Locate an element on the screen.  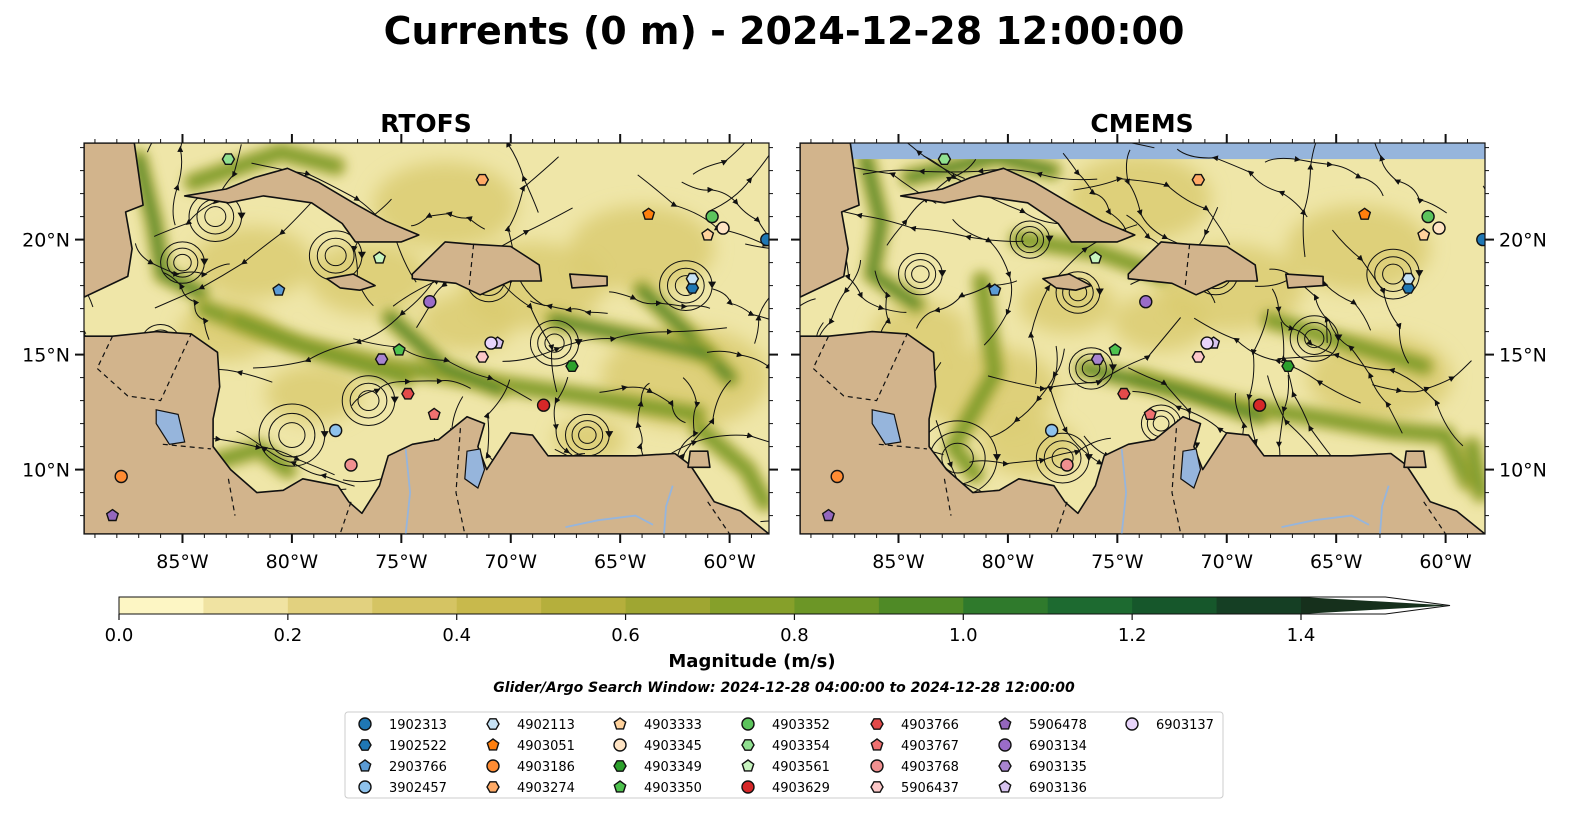
panel-title-rtofs: RTOFS is located at coordinates (426, 123).